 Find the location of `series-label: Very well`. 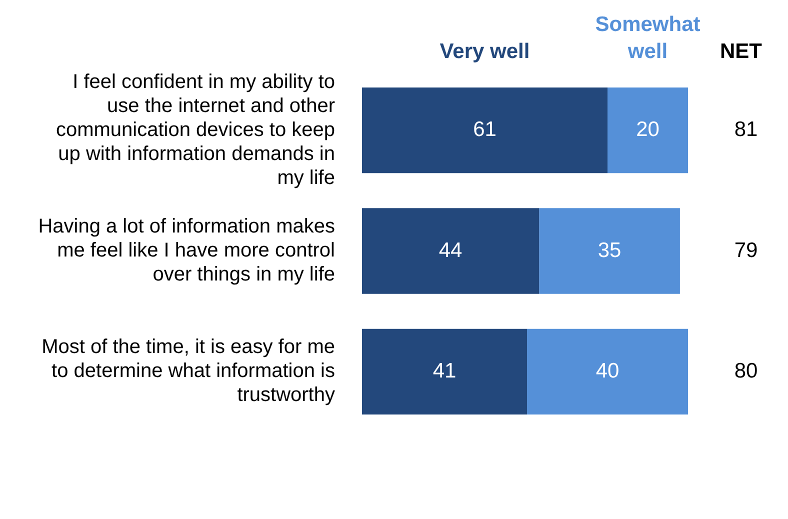

series-label: Very well is located at coordinates (485, 51).